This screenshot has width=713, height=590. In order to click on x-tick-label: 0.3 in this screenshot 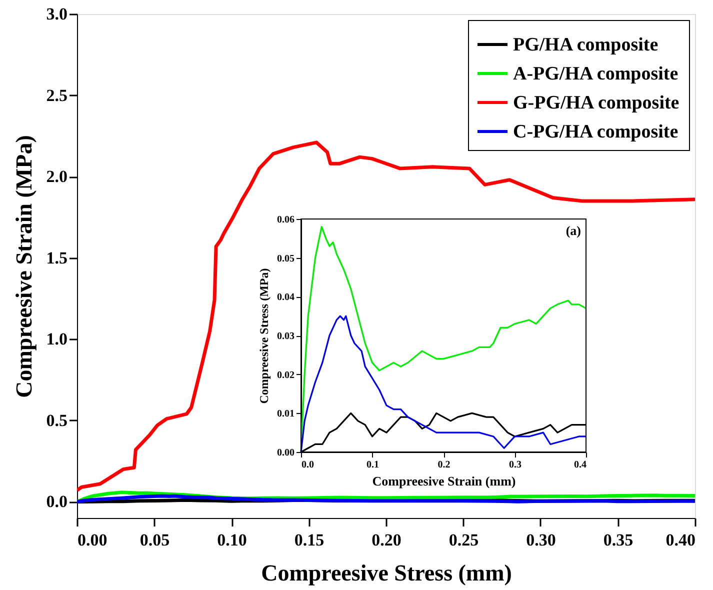, I will do `click(515, 465)`.